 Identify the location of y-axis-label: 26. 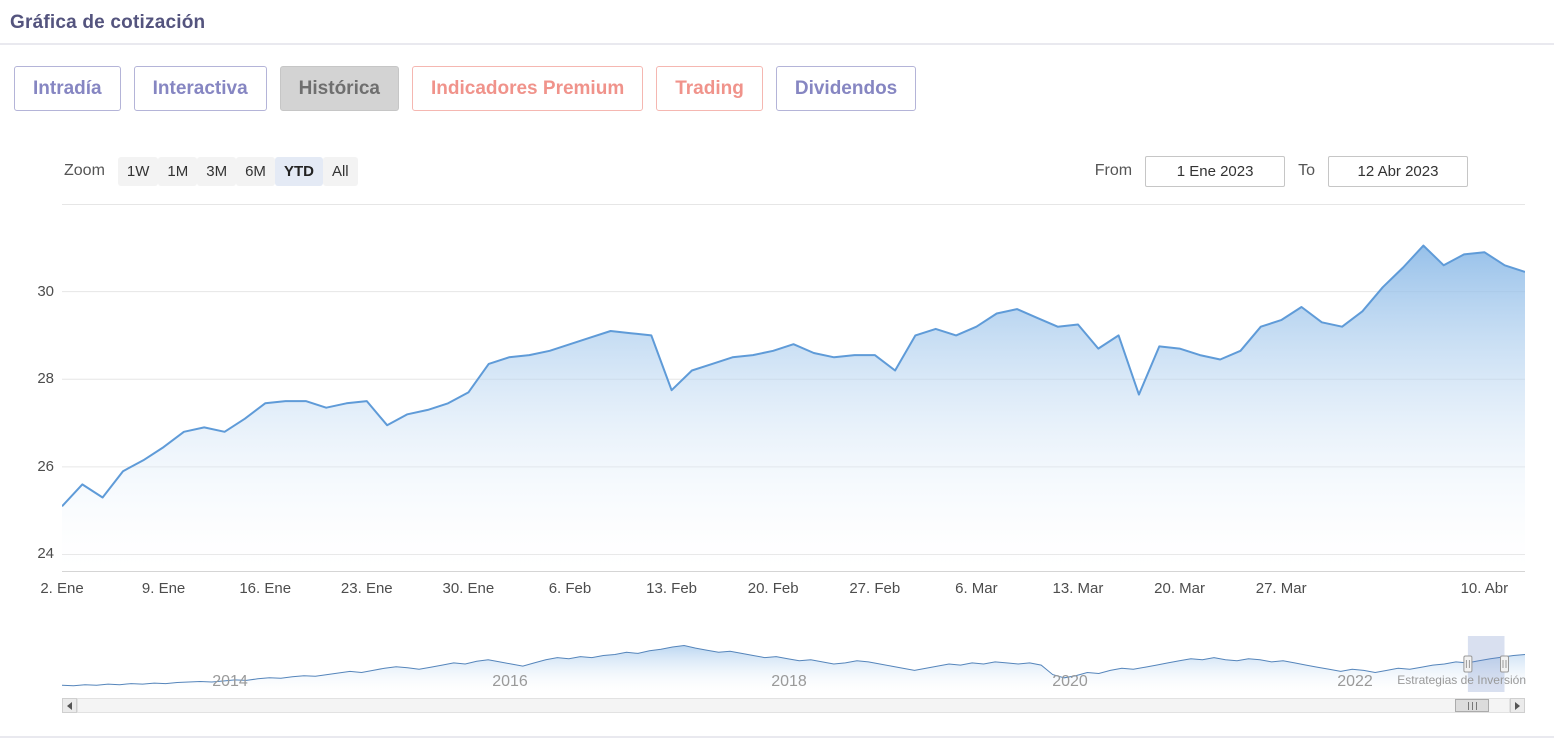
(45, 466).